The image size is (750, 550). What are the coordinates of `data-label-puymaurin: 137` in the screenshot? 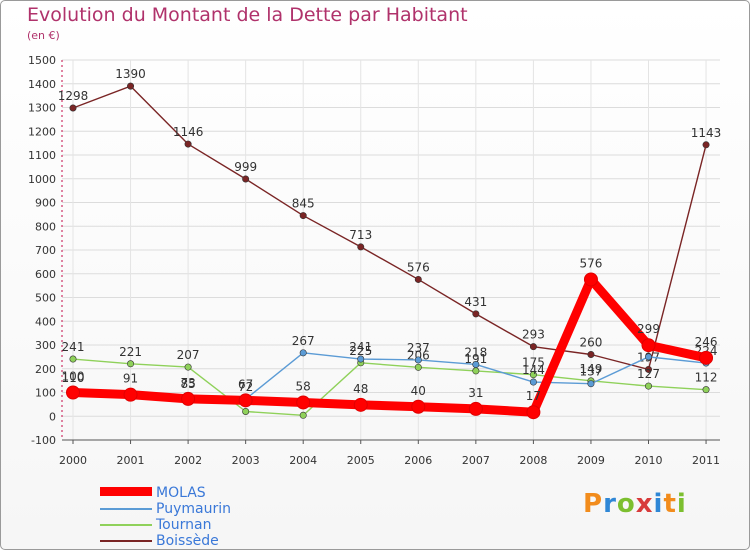 It's located at (590, 372).